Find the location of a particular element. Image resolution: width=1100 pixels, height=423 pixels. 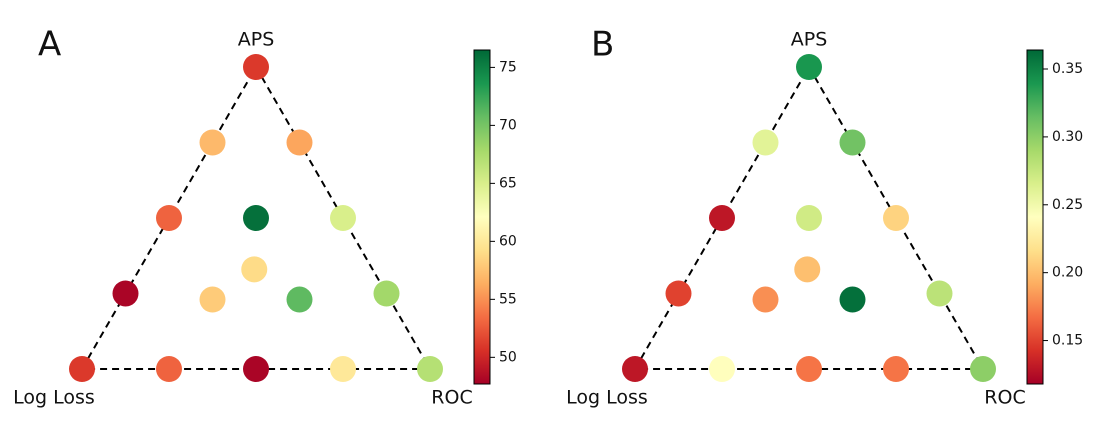

colorbar-tick-label: 60 is located at coordinates (508, 241).